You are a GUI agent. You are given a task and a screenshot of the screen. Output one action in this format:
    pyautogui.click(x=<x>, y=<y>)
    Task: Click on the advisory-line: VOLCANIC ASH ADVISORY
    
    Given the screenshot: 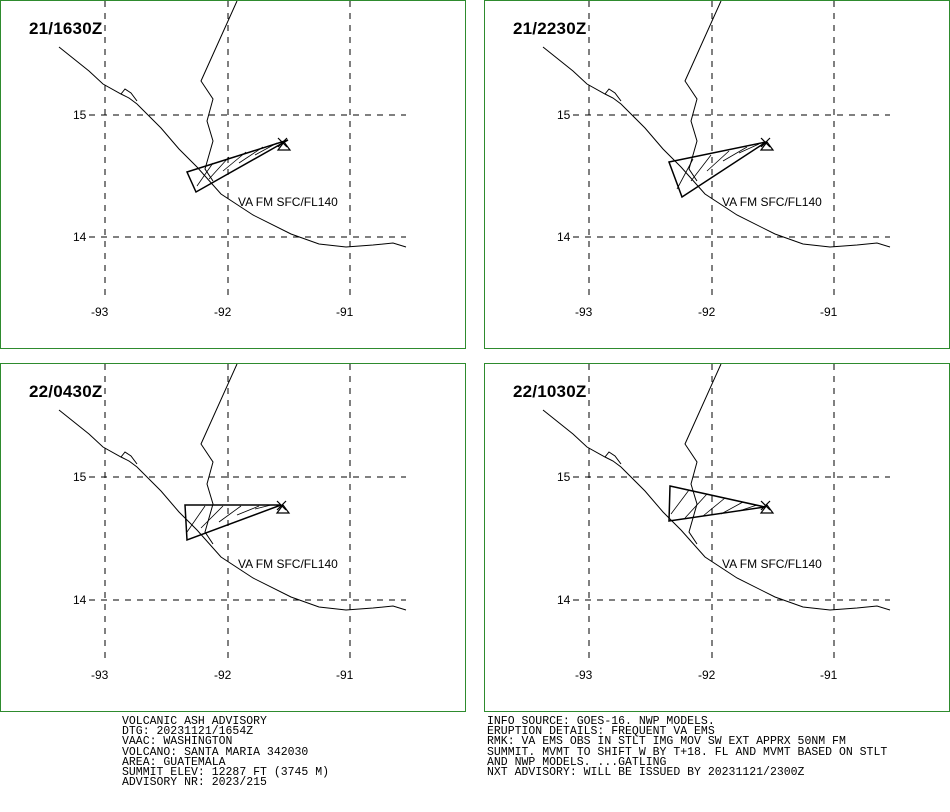 What is the action you would take?
    pyautogui.click(x=194, y=721)
    